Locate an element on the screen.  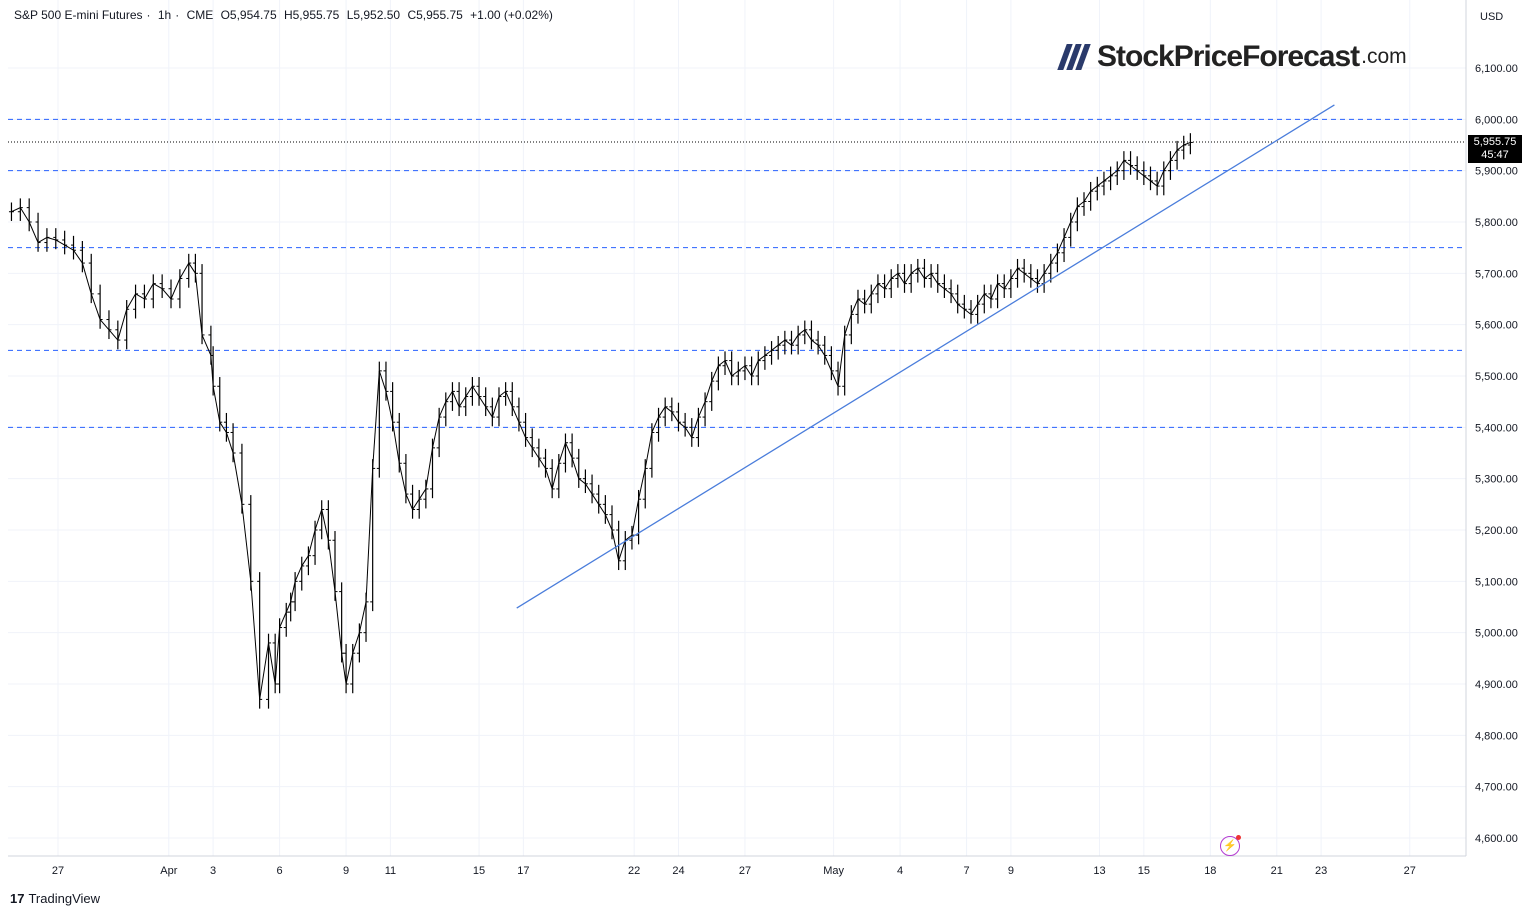
currency-label: USD is located at coordinates (1492, 17).